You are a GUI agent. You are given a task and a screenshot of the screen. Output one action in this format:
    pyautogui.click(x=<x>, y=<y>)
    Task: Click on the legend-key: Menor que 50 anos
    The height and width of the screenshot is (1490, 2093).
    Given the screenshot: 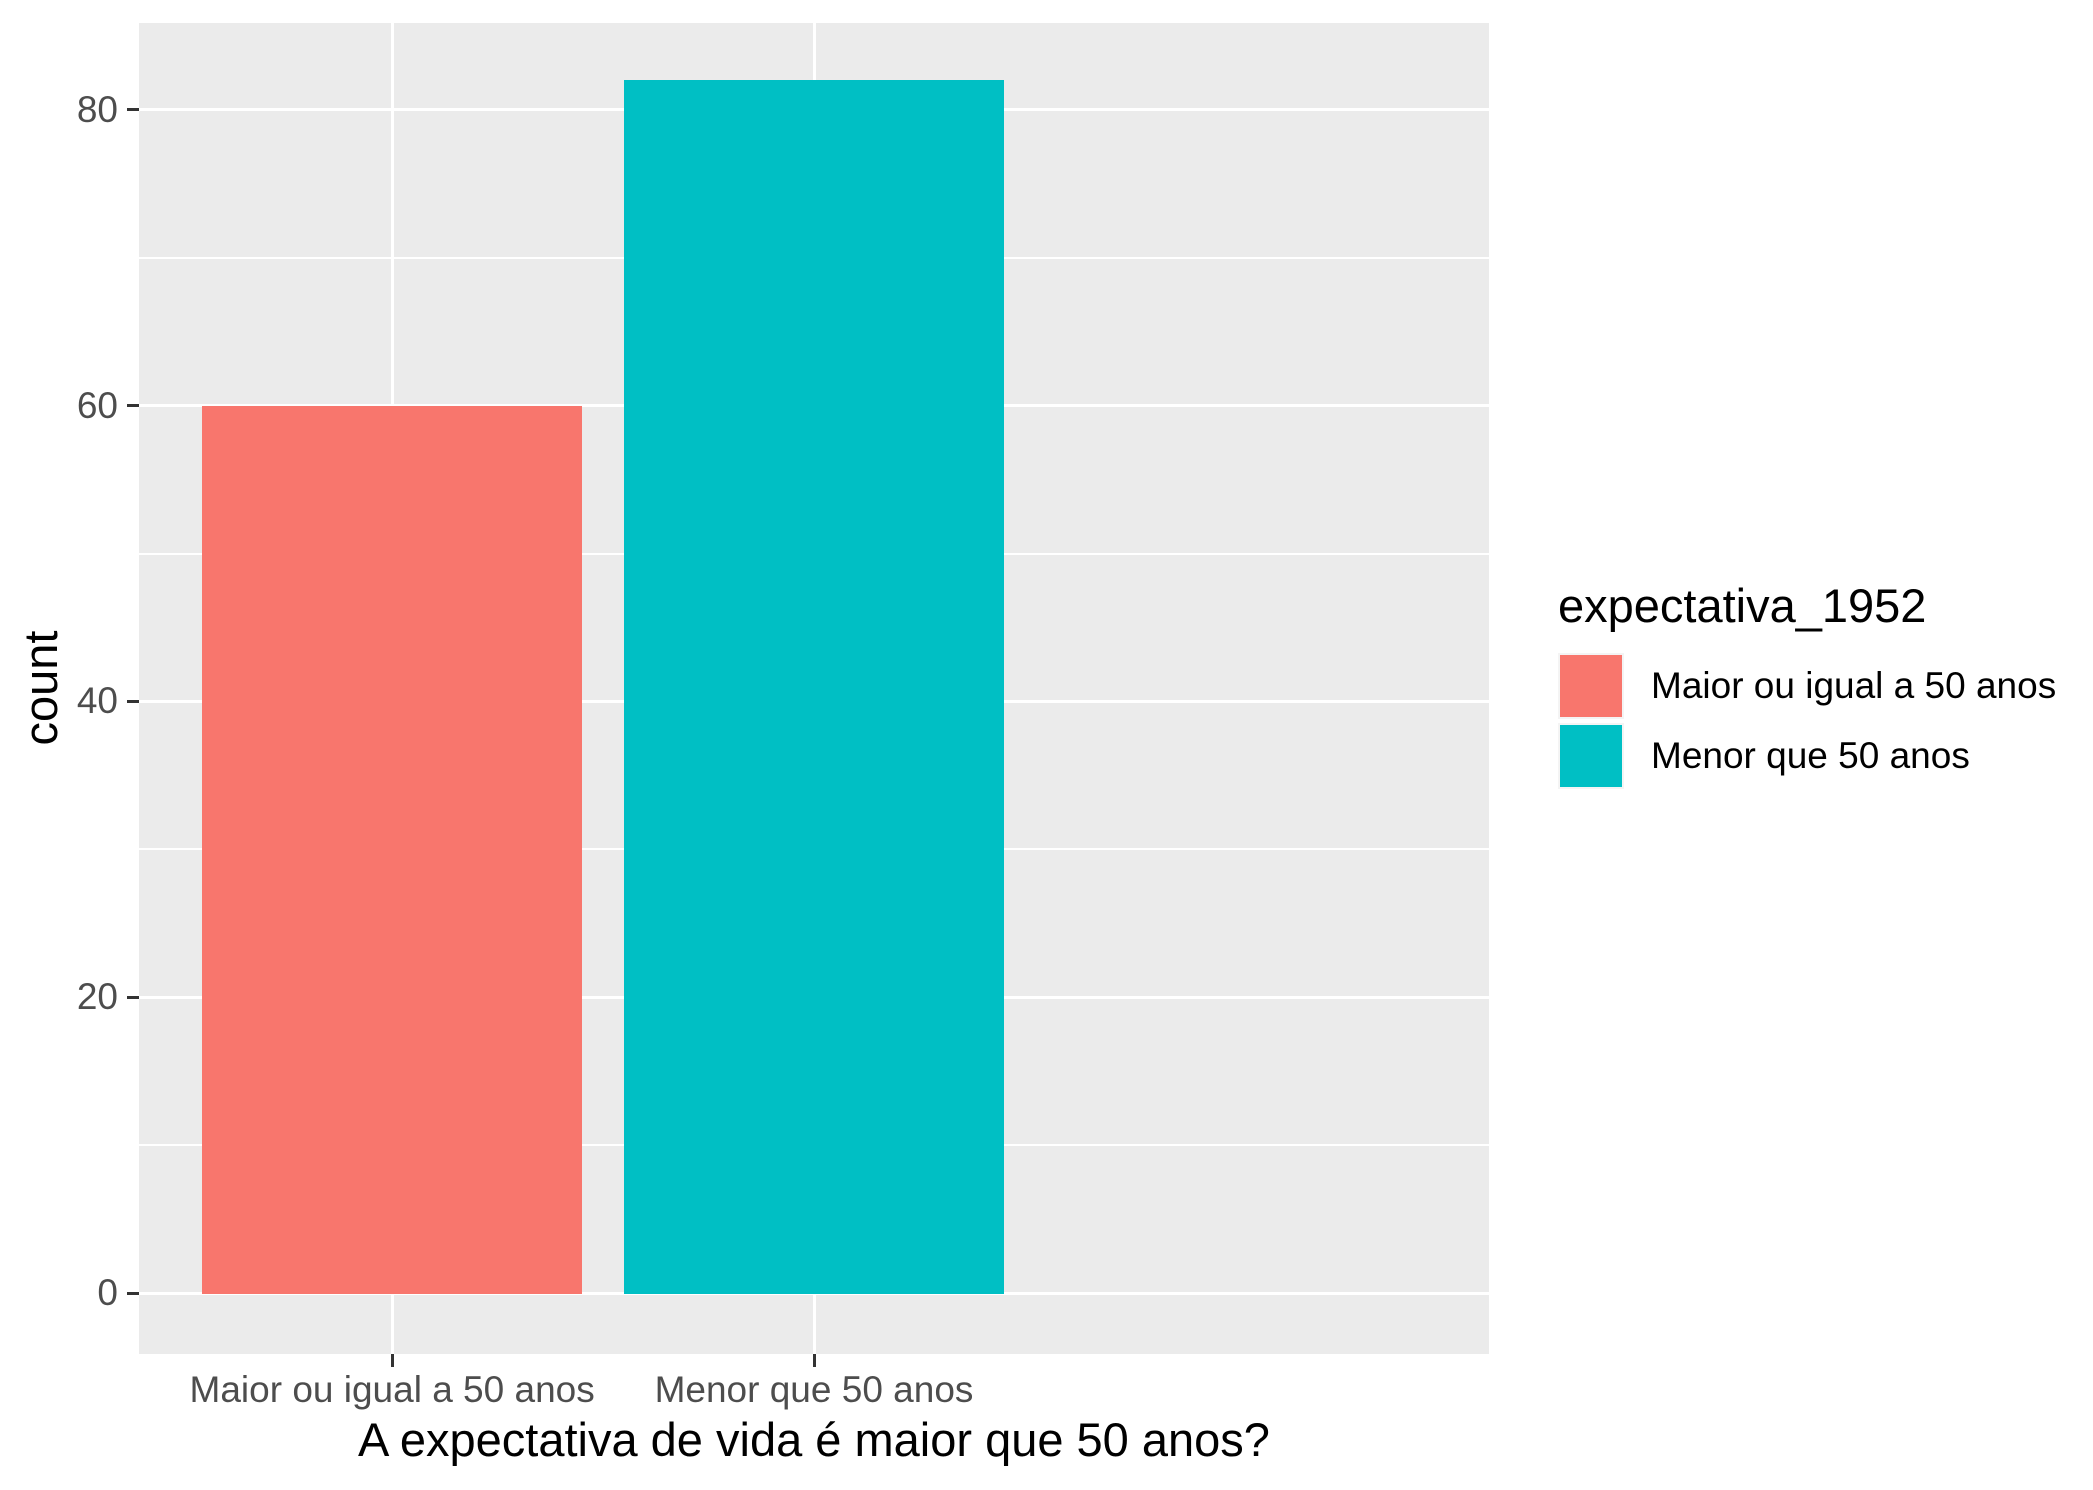 What is the action you would take?
    pyautogui.click(x=1807, y=756)
    